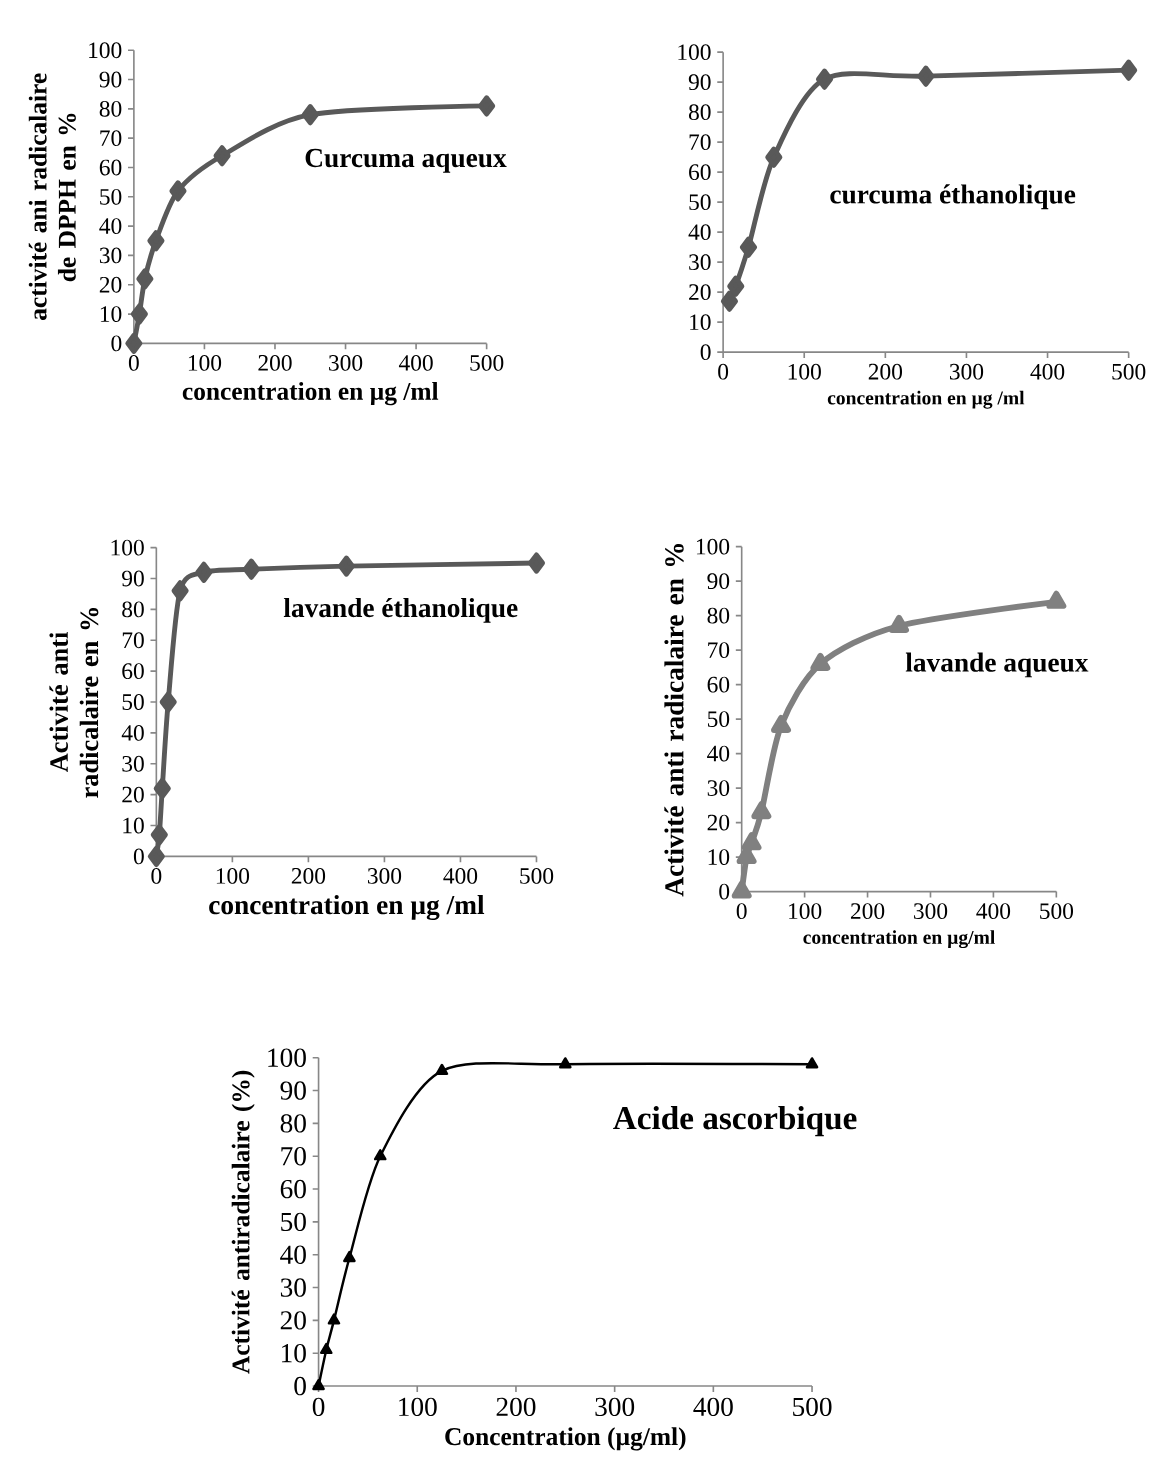  I want to click on y-axis-title: Activité antiradicalaire (%), so click(243, 1222).